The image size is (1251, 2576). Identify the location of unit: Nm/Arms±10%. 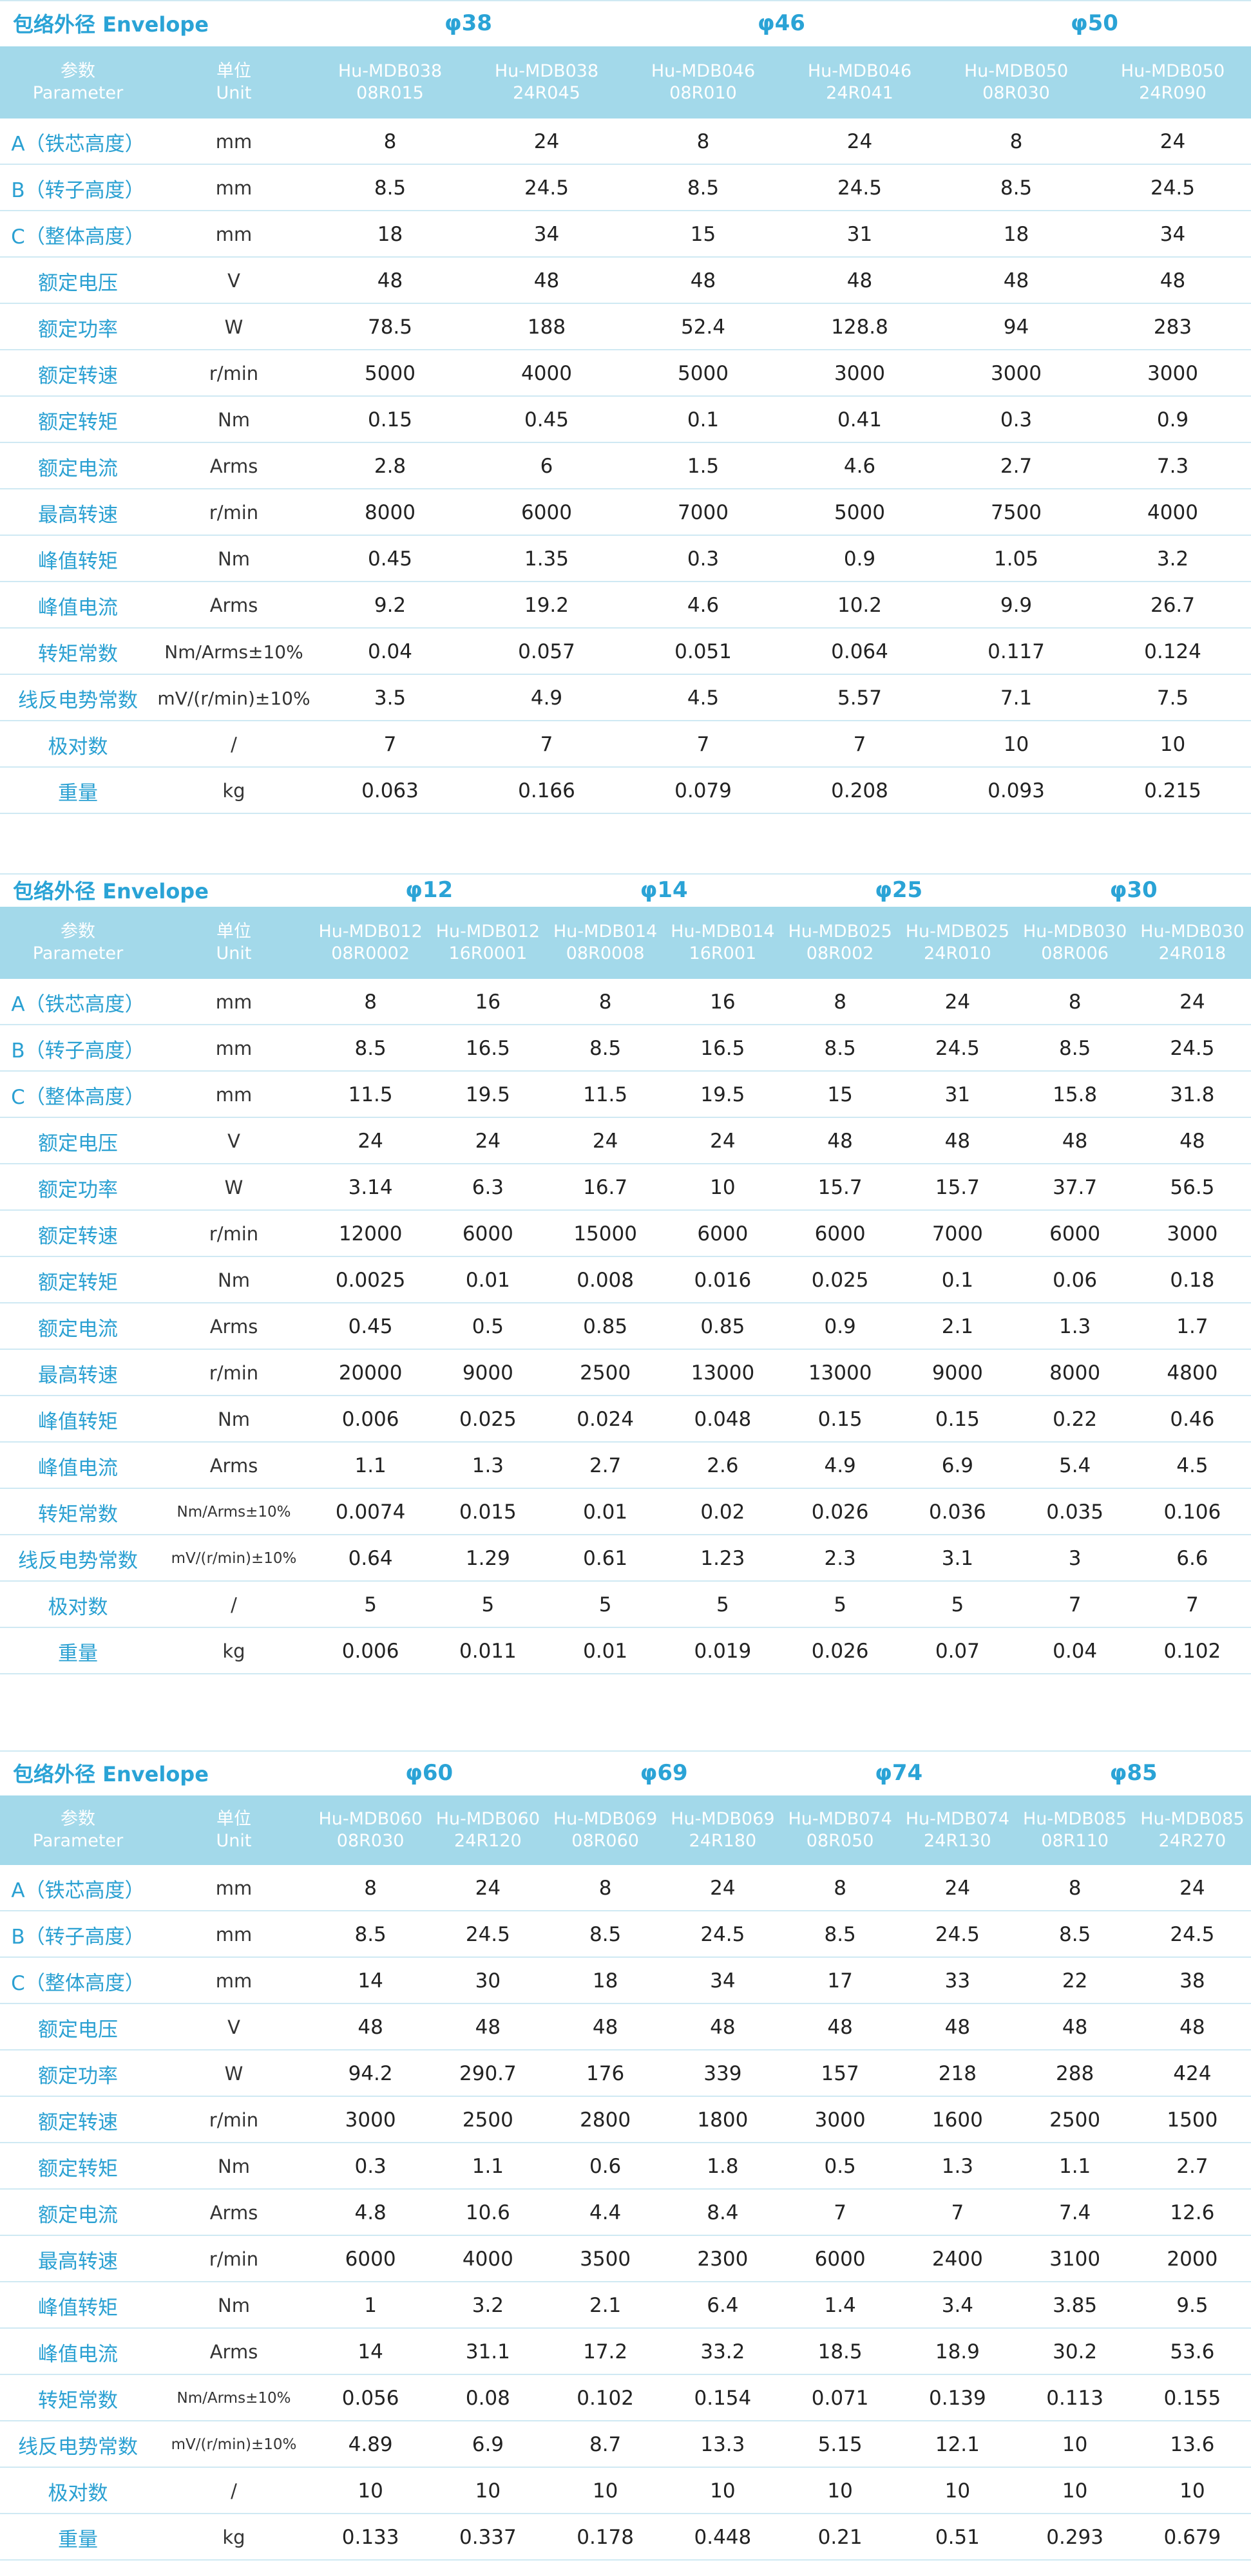
(234, 1512).